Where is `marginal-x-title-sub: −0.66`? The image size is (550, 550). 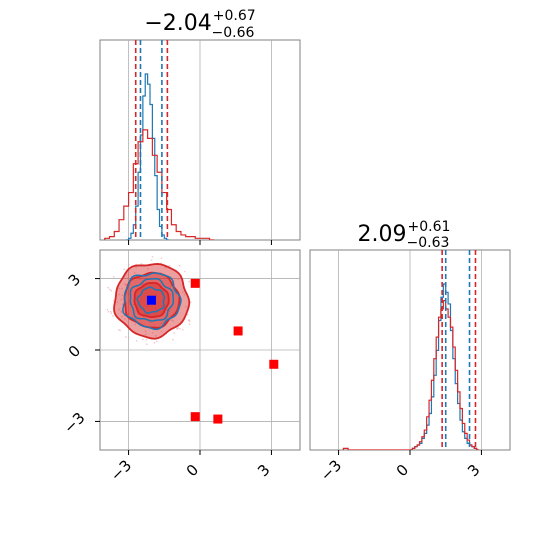 marginal-x-title-sub: −0.66 is located at coordinates (233, 33).